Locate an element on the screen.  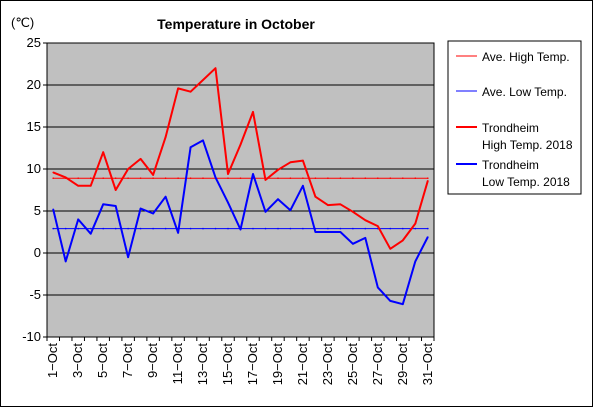
x-tick-label: 25−Oct is located at coordinates (352, 364).